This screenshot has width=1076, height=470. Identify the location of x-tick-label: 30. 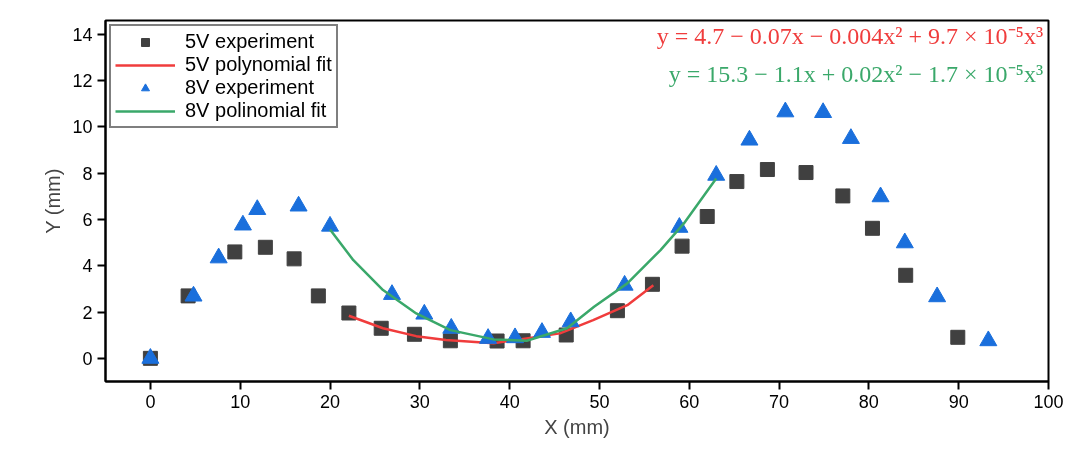
(419, 401).